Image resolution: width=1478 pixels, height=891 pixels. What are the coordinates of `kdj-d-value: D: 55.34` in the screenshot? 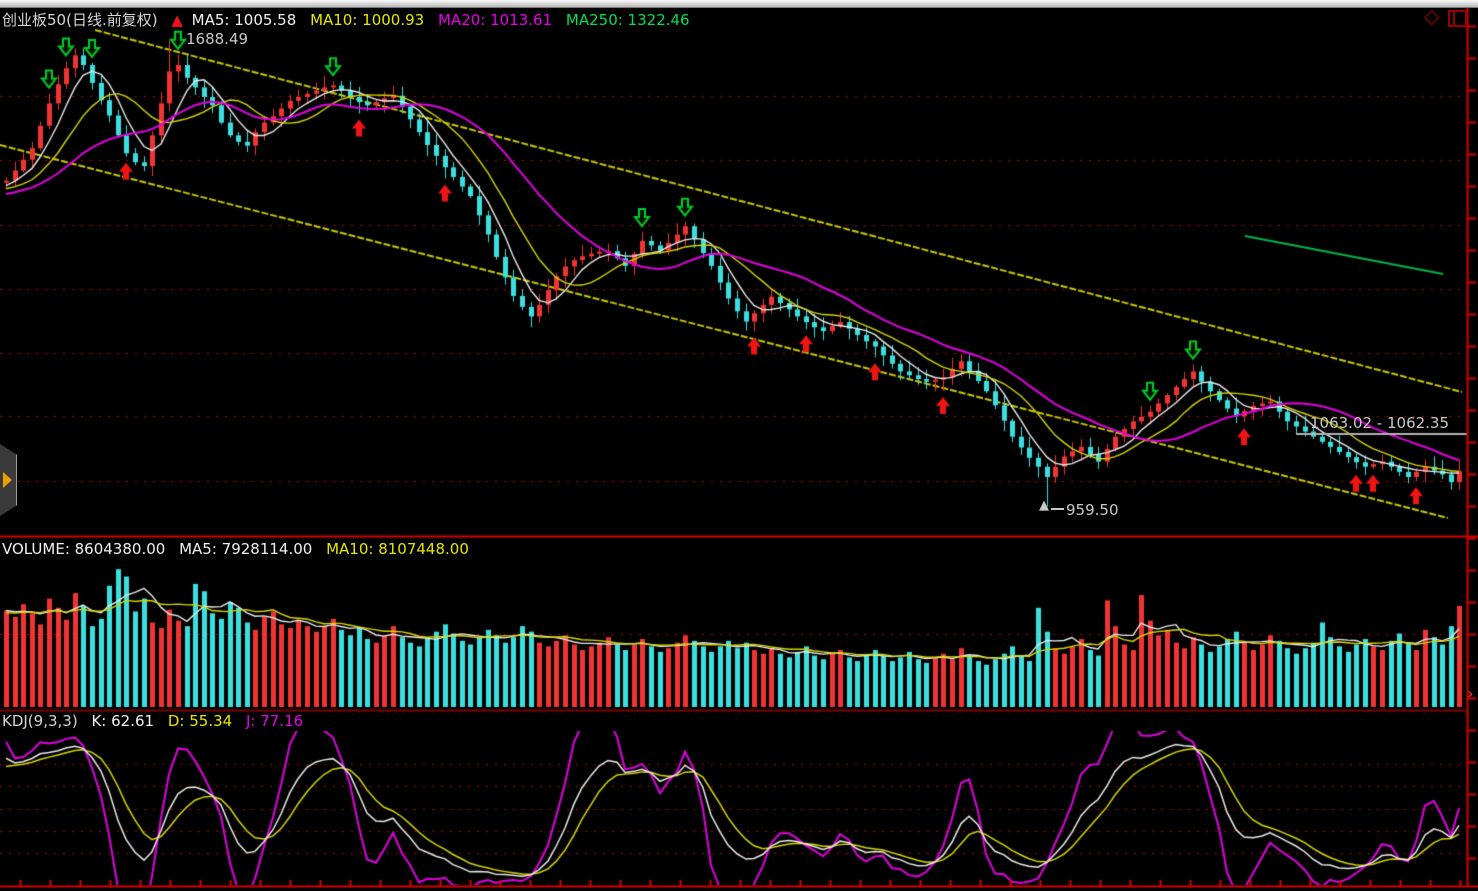 It's located at (200, 721).